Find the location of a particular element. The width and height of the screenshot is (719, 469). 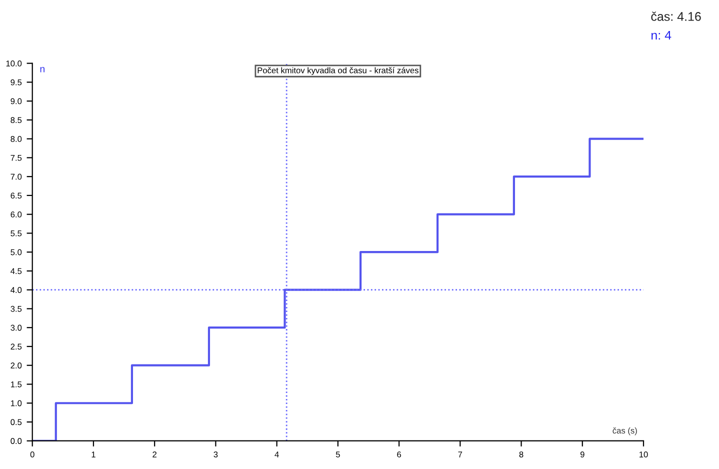

y-tick-label: 3.0 is located at coordinates (16, 327).